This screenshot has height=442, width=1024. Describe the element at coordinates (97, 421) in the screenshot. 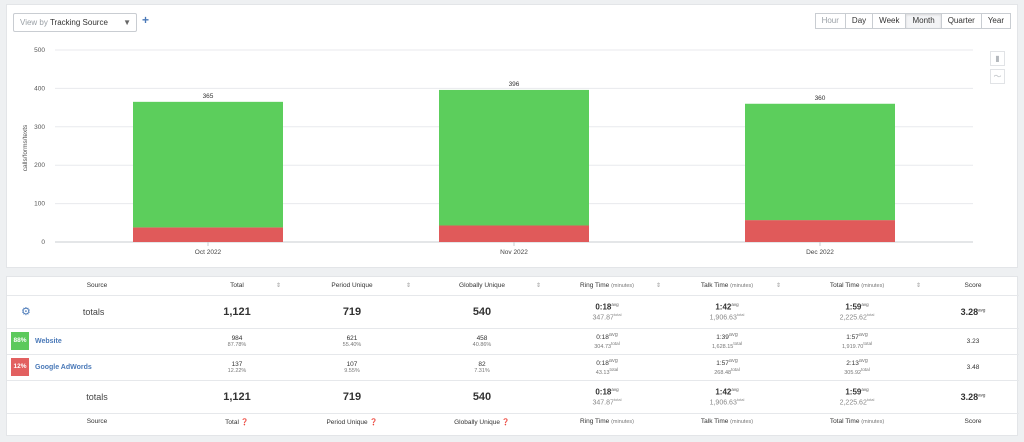

I see `foot-source: Source` at that location.